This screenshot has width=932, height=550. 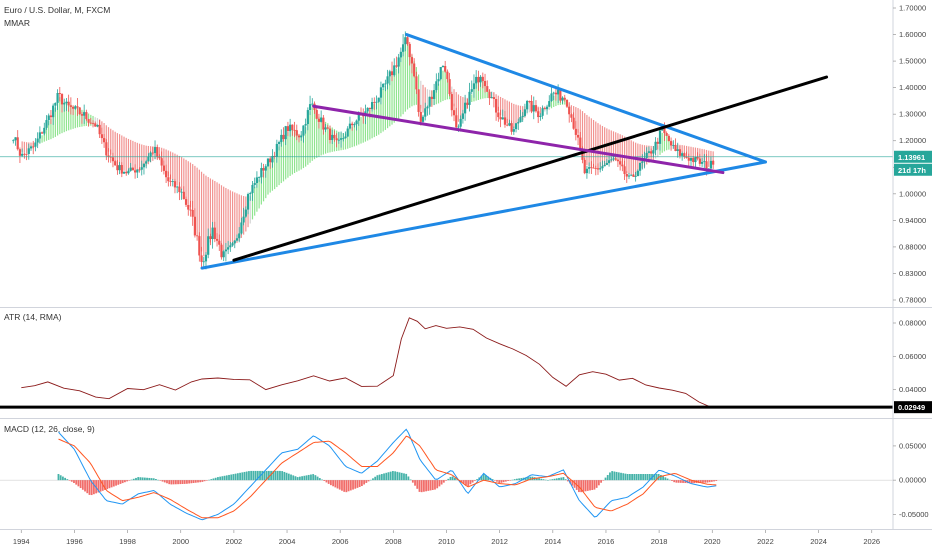 I want to click on macd-title: MACD (12, 26, close, 9), so click(x=49, y=429).